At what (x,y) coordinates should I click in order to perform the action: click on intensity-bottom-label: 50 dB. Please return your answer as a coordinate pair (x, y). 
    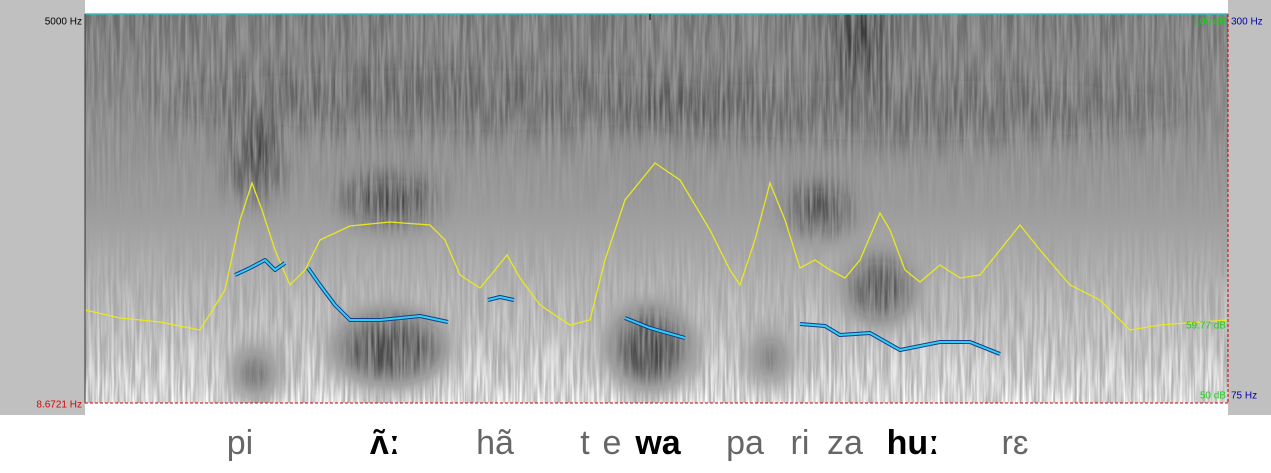
    Looking at the image, I should click on (1213, 396).